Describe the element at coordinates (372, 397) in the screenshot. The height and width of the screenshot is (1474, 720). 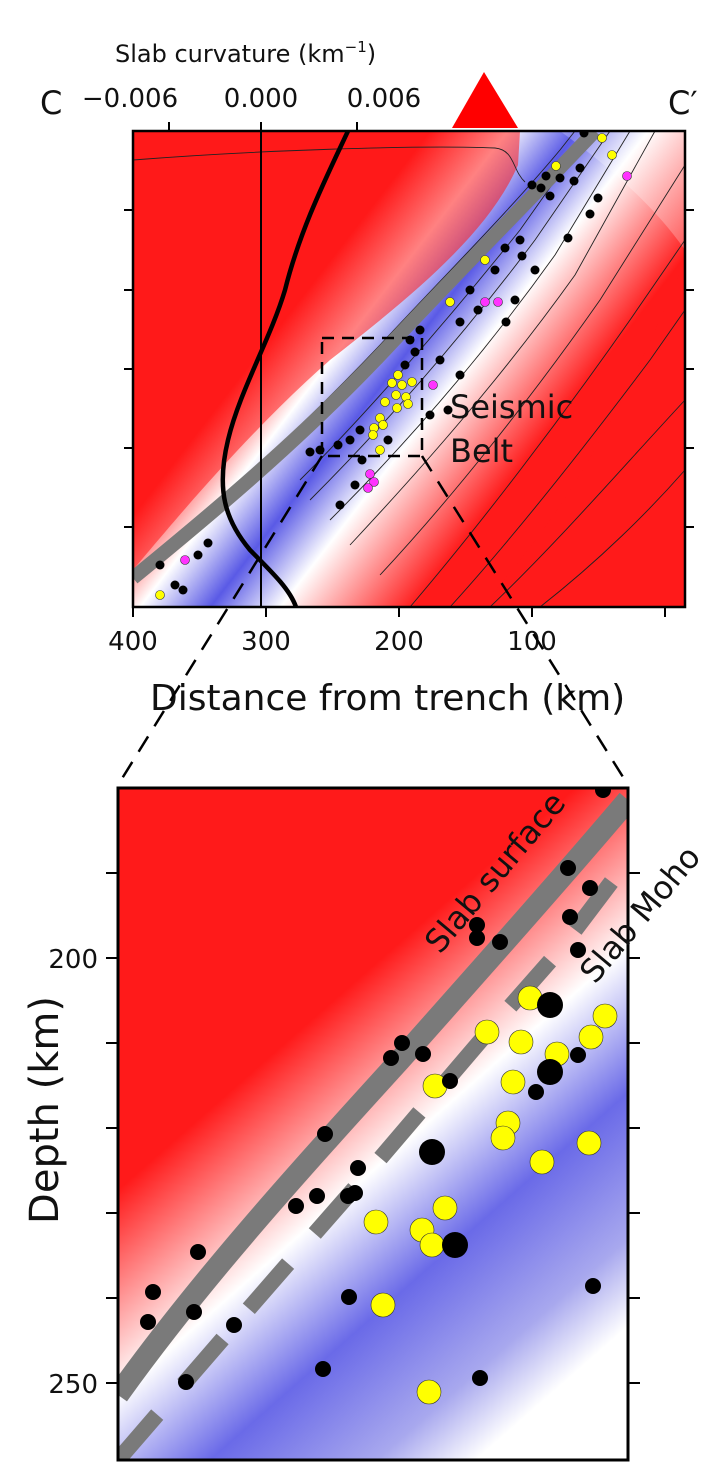
I see `zoom-box` at that location.